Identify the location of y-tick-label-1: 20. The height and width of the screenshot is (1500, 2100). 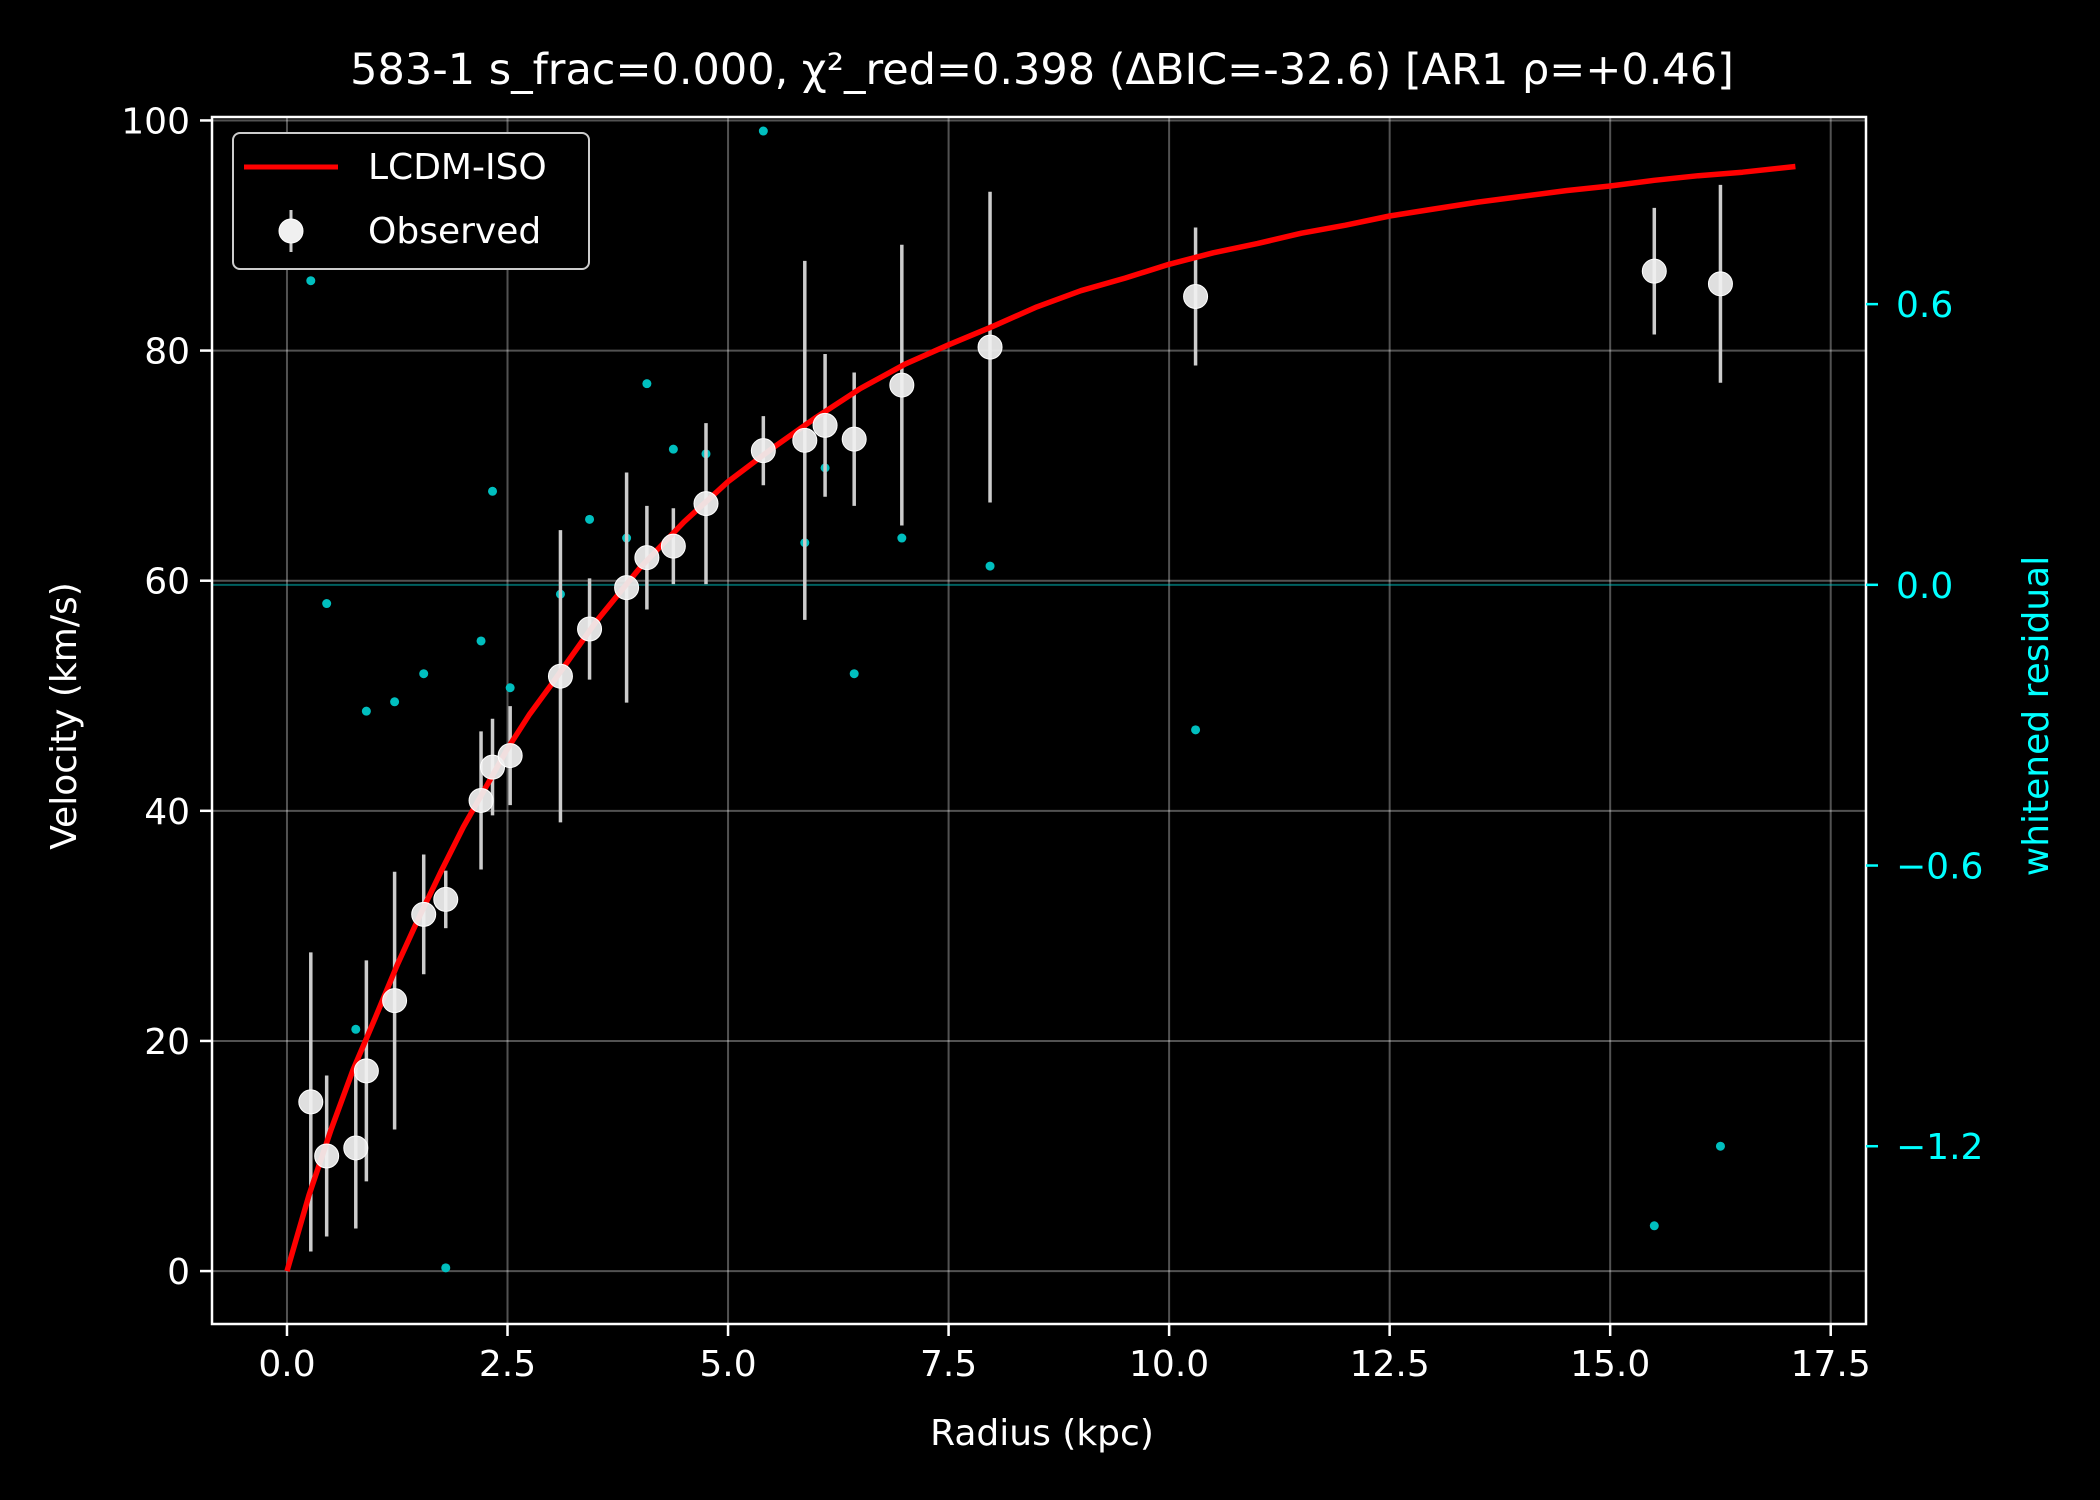
(167, 1042).